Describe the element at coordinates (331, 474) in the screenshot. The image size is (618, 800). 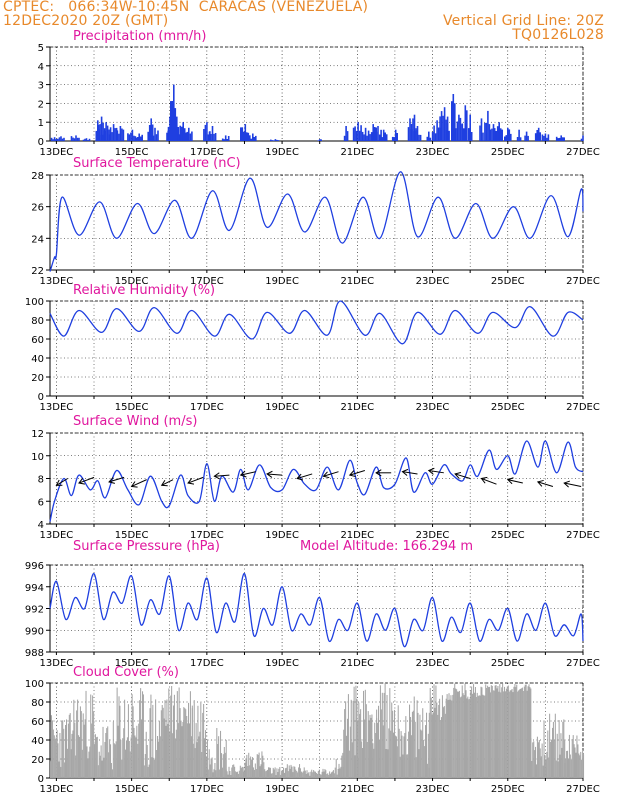
I see `wind-vector` at that location.